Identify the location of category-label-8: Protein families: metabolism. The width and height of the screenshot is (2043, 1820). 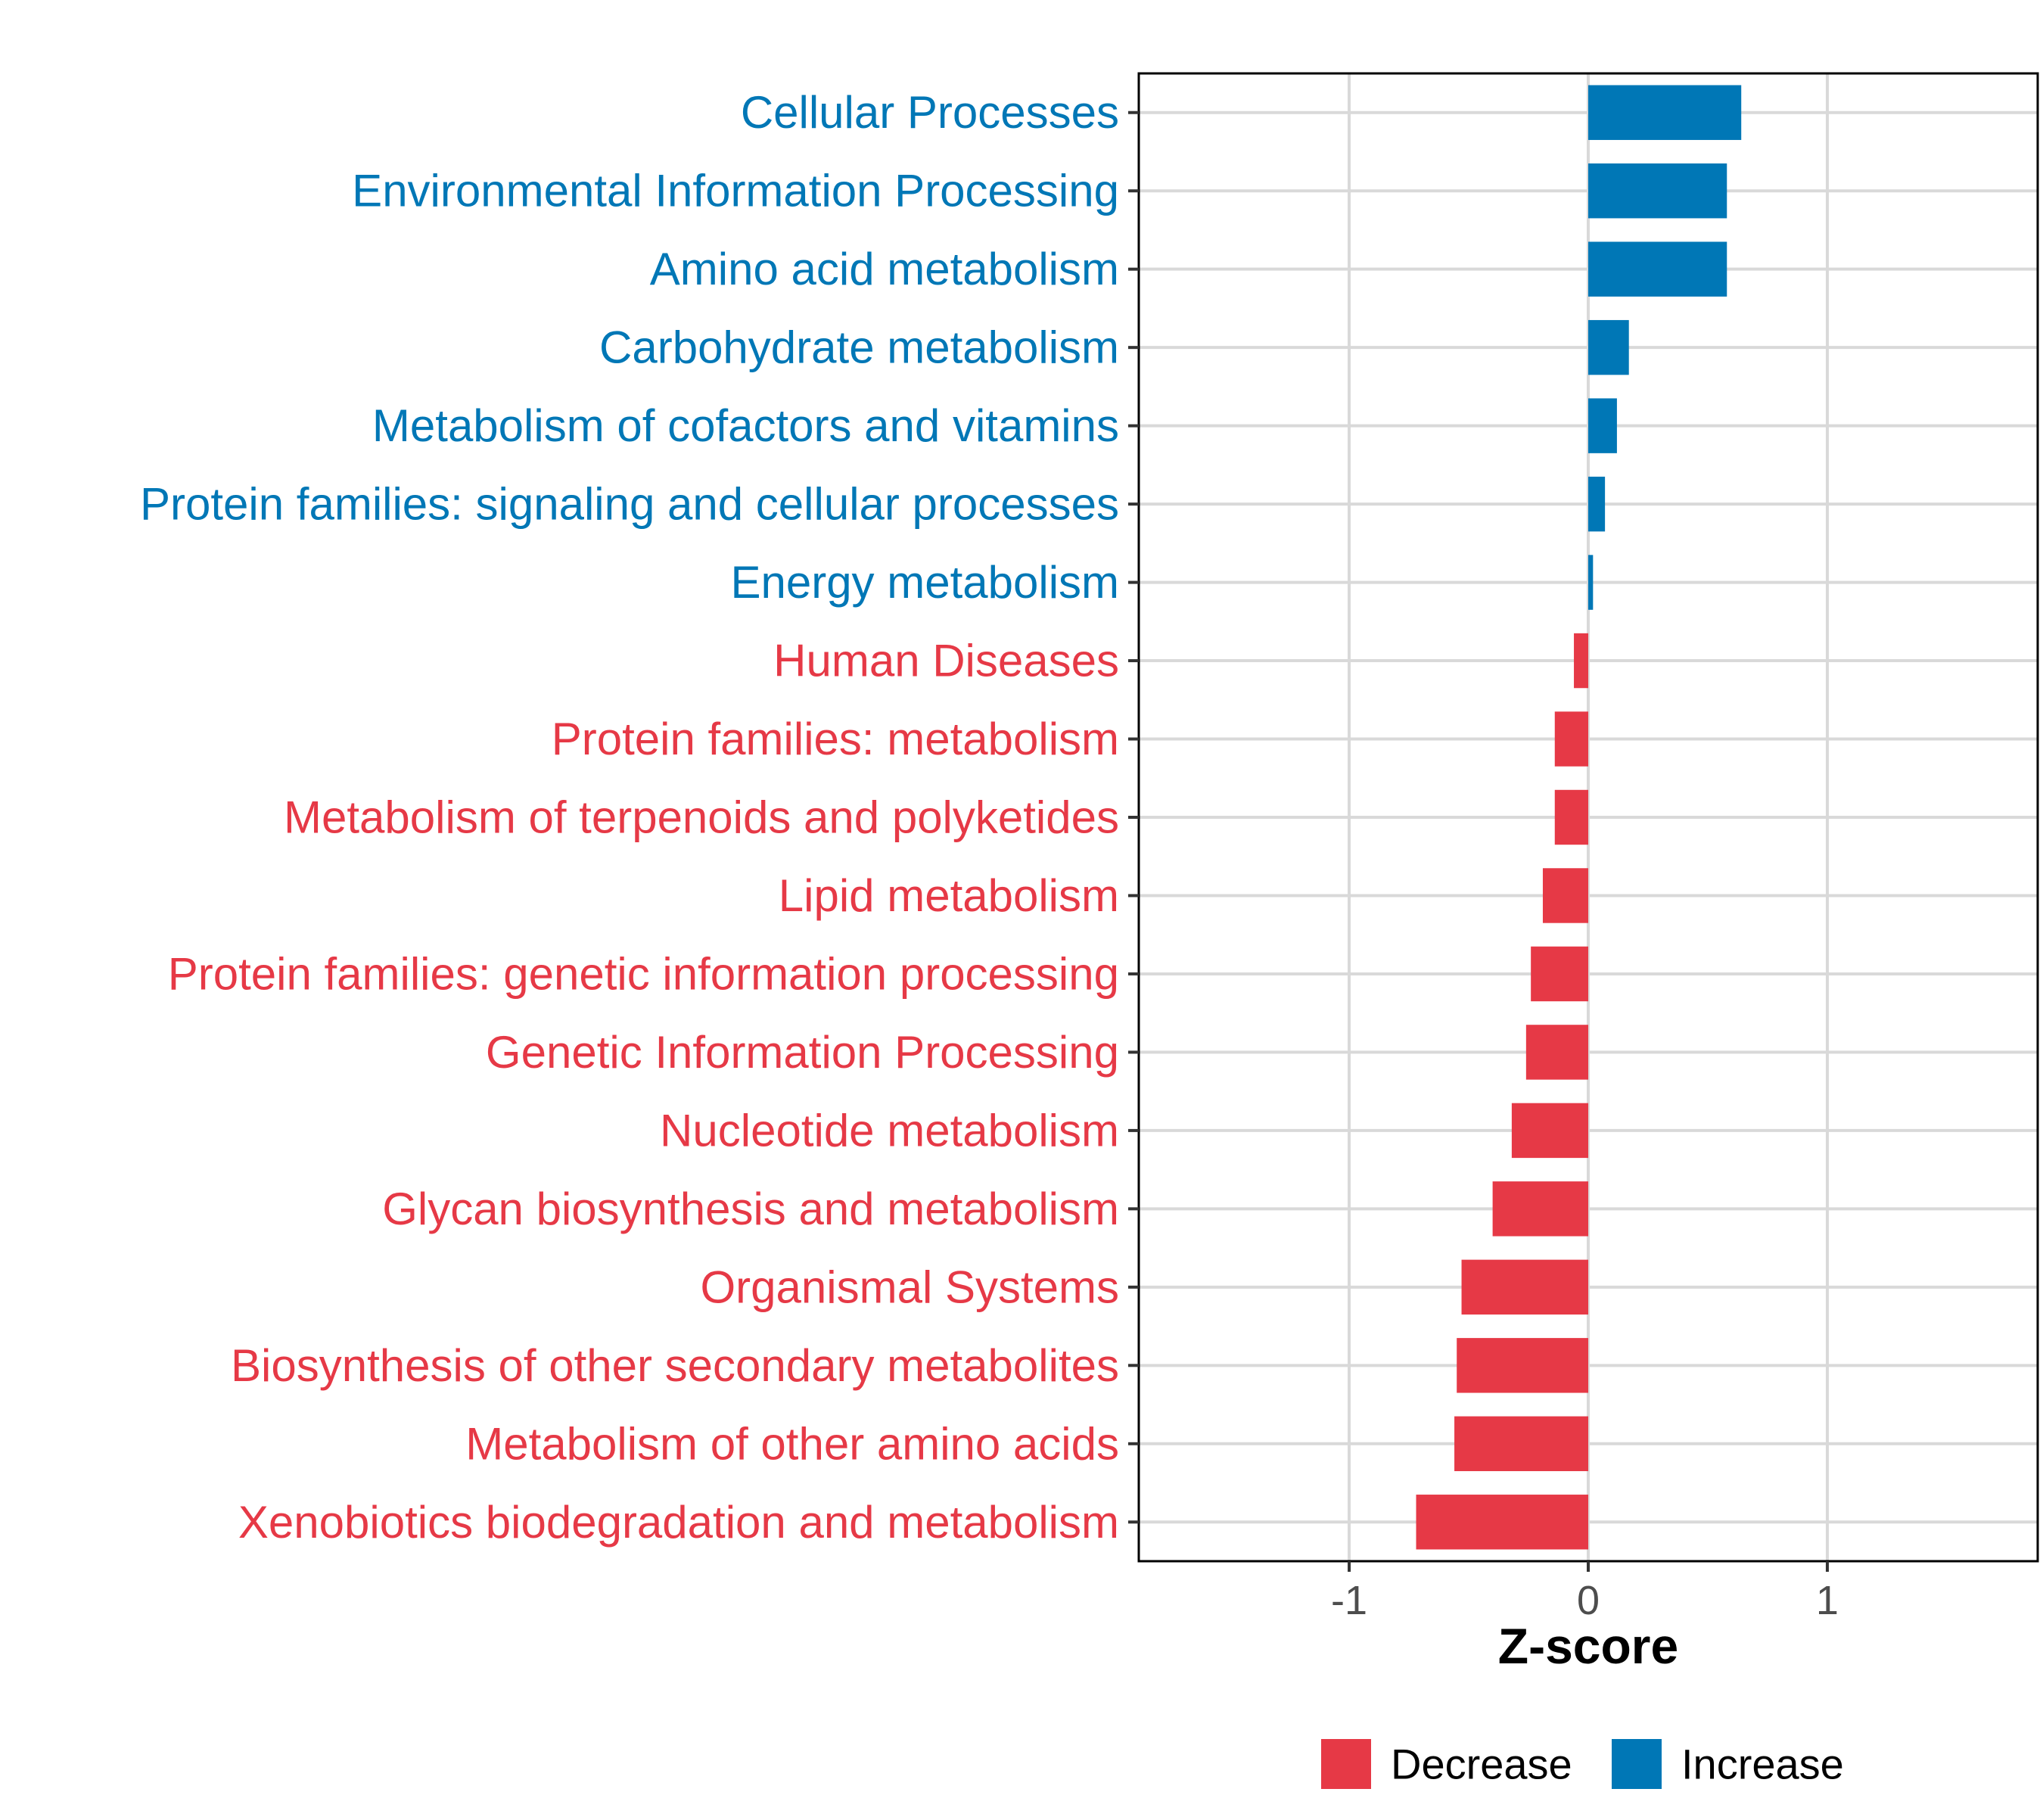
(836, 739).